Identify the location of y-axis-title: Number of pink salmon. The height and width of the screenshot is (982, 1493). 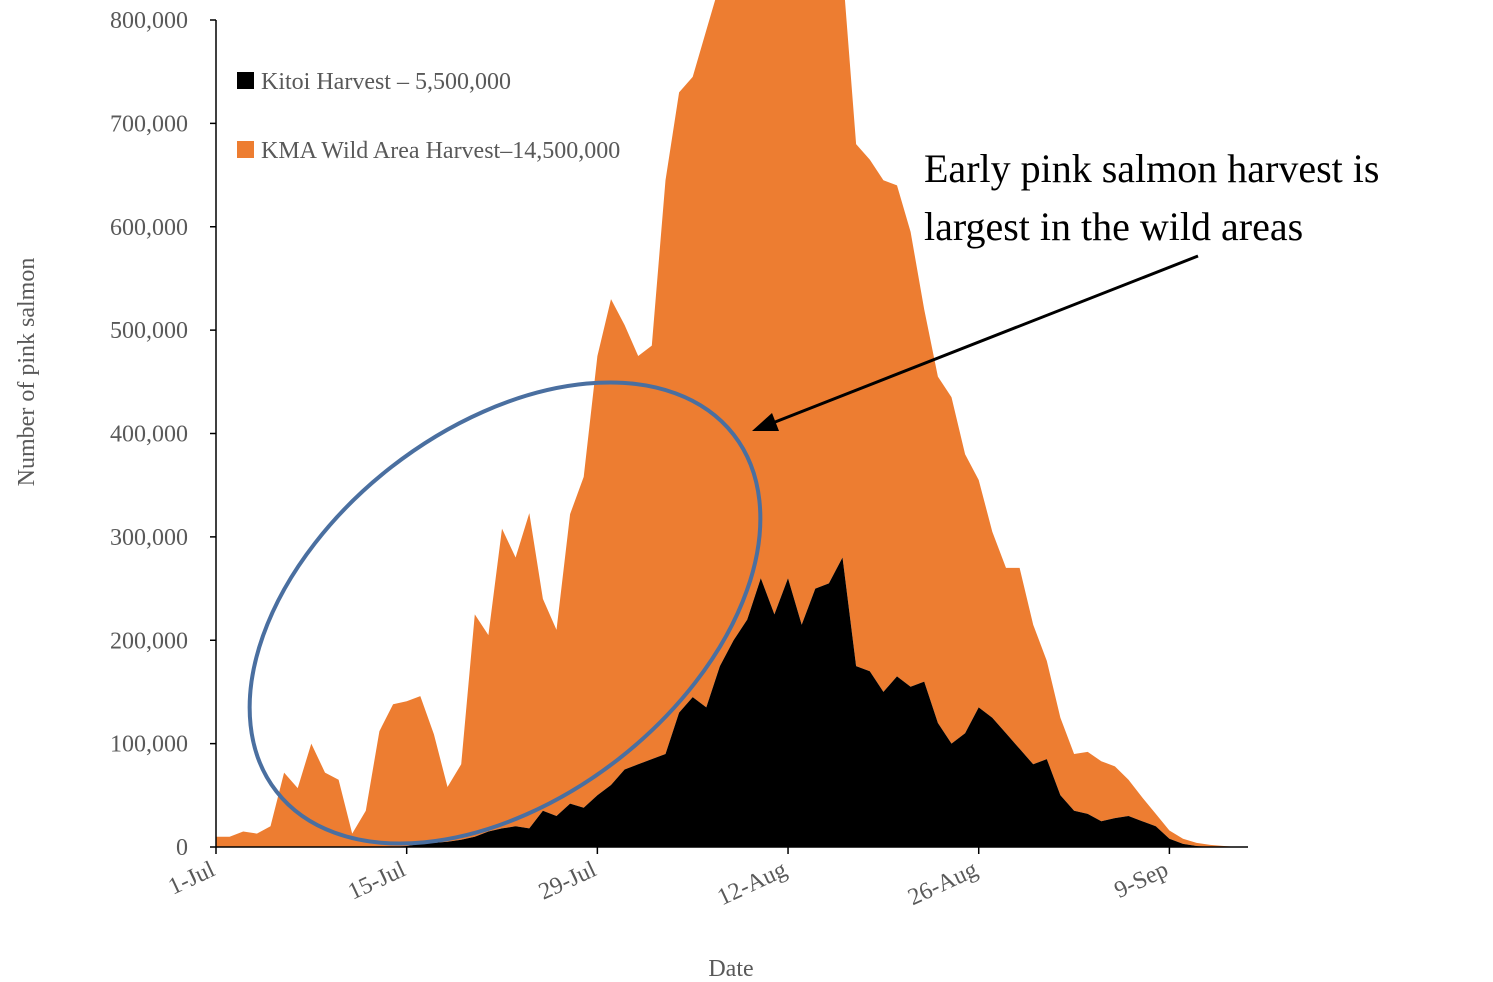
(27, 372).